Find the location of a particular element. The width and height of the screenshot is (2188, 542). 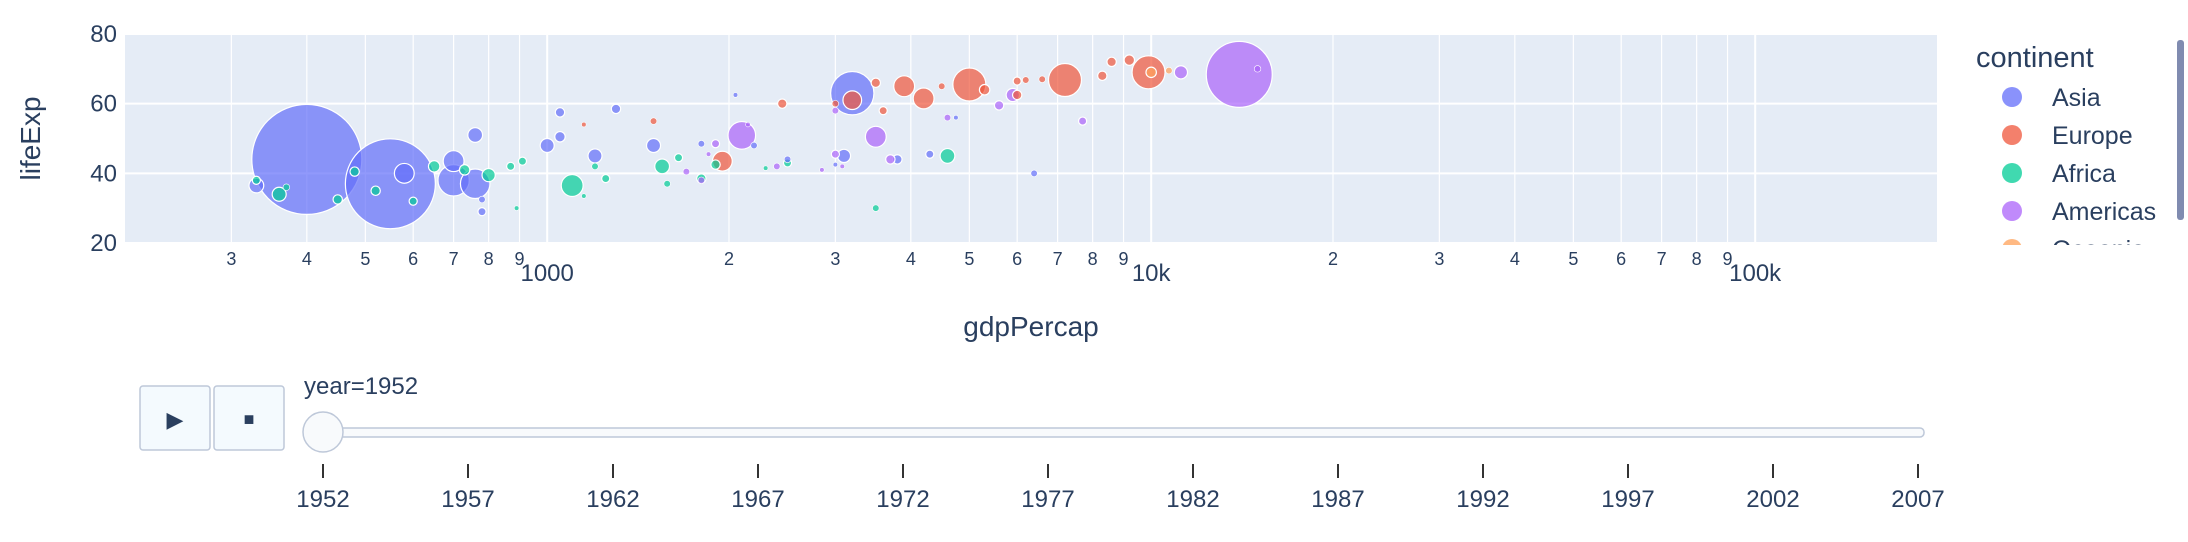

slider-tick-label: 2002 is located at coordinates (1772, 499).